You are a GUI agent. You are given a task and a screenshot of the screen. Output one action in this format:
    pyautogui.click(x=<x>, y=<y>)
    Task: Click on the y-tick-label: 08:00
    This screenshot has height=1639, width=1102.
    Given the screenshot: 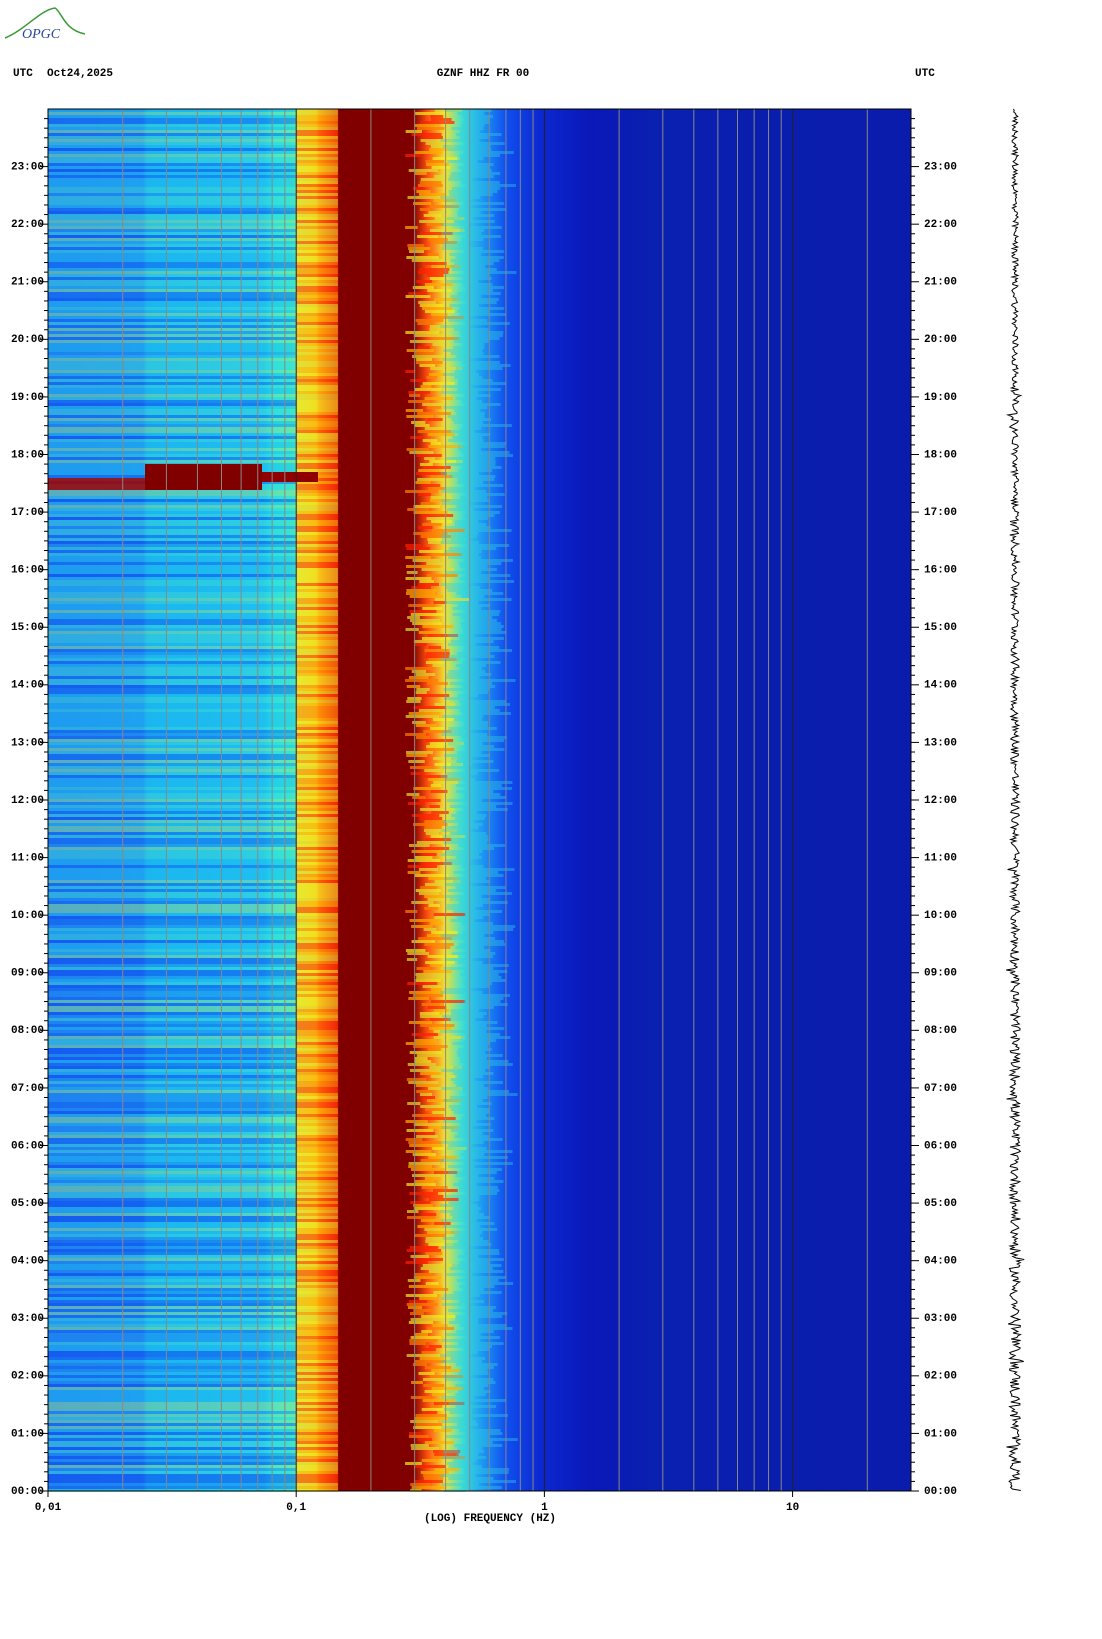 What is the action you would take?
    pyautogui.click(x=940, y=1031)
    